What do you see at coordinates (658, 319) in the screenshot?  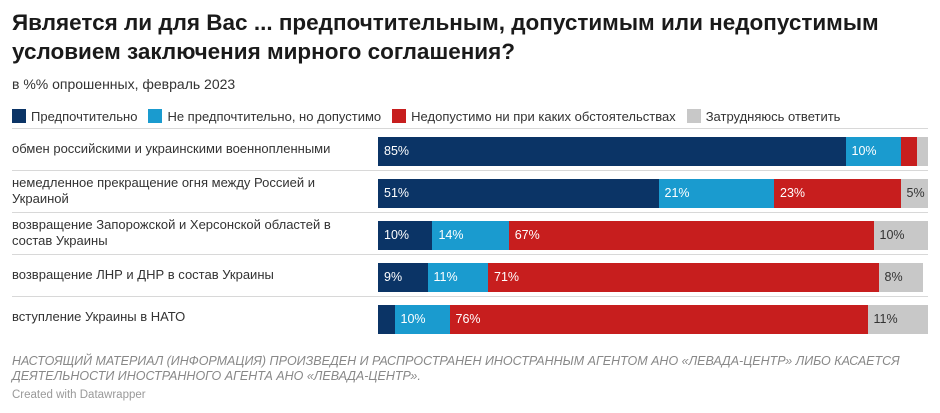 I see `bar-segment: 76%` at bounding box center [658, 319].